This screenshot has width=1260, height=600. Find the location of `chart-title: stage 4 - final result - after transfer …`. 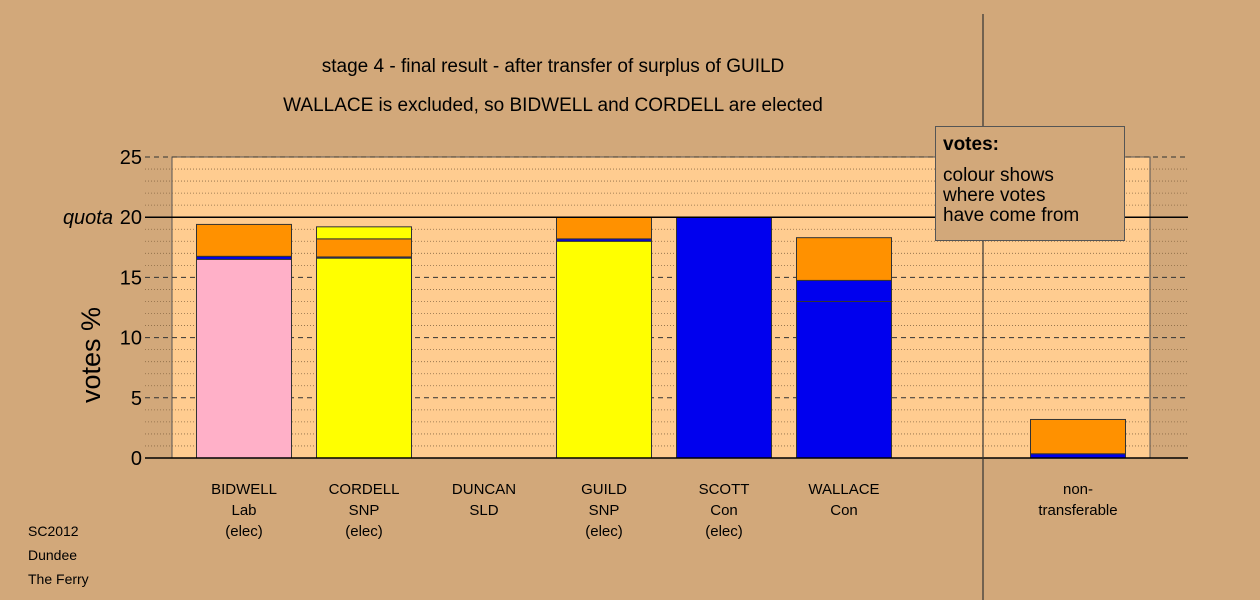

chart-title: stage 4 - final result - after transfer … is located at coordinates (553, 66).